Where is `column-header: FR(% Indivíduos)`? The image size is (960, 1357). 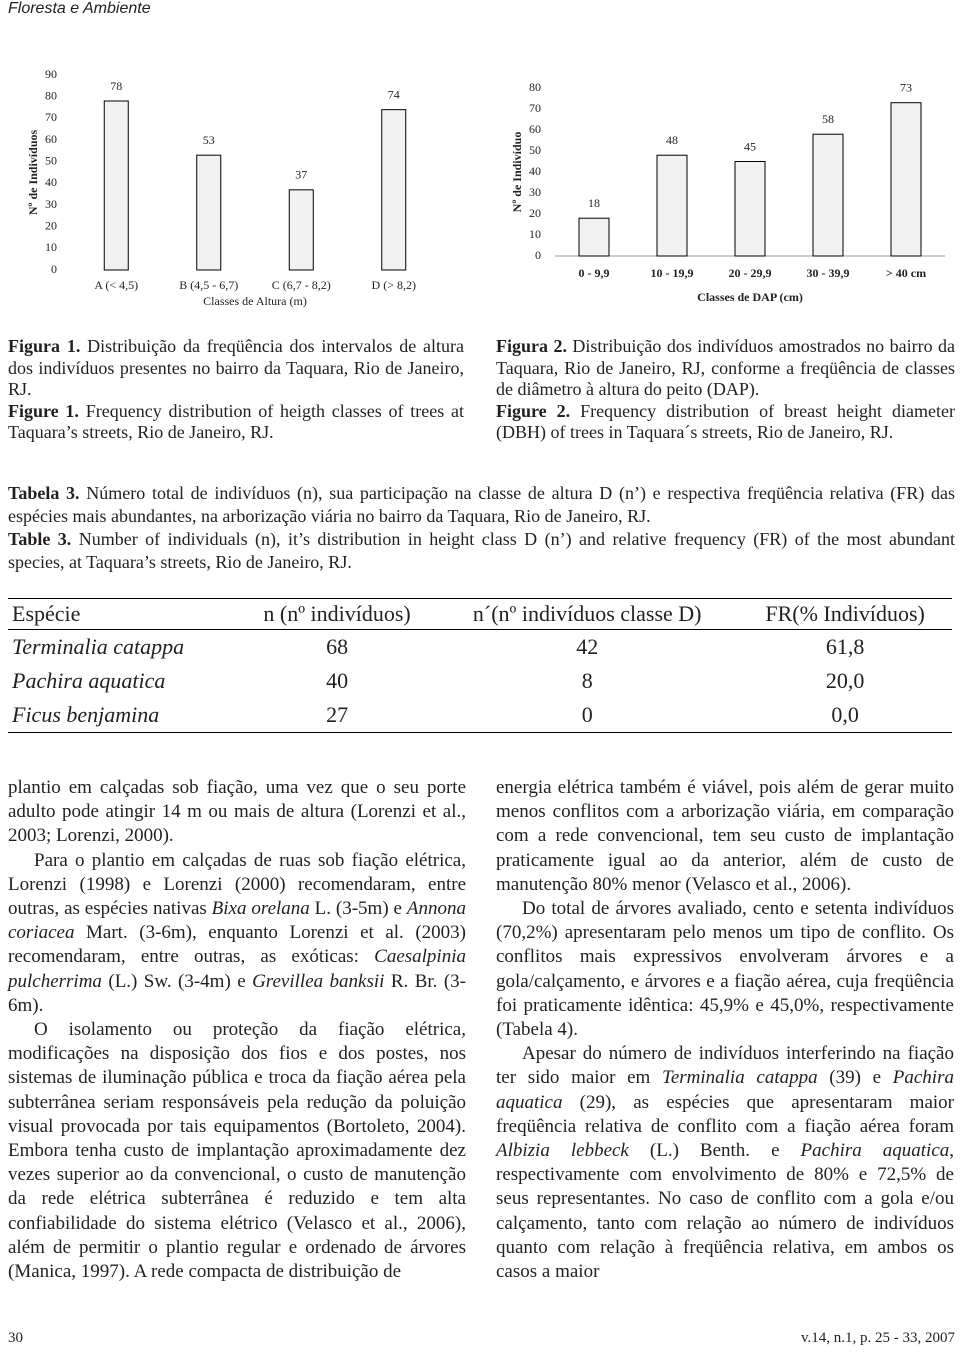
column-header: FR(% Indivíduos) is located at coordinates (845, 614).